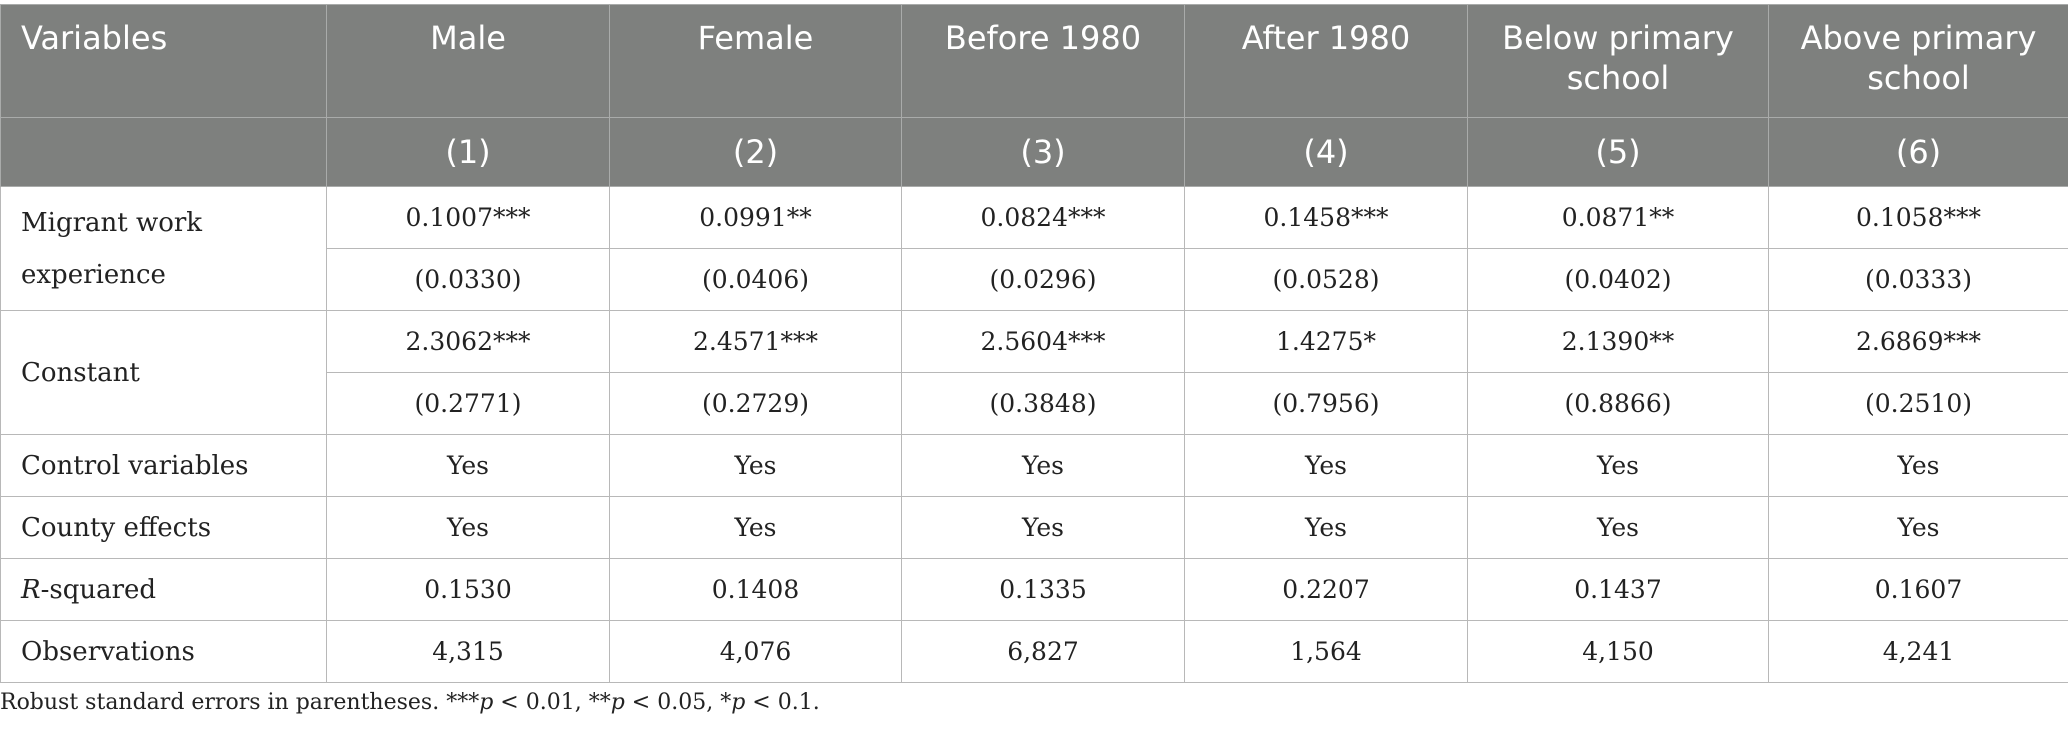  What do you see at coordinates (1326, 403) in the screenshot?
I see `table-cell: (0.7956)` at bounding box center [1326, 403].